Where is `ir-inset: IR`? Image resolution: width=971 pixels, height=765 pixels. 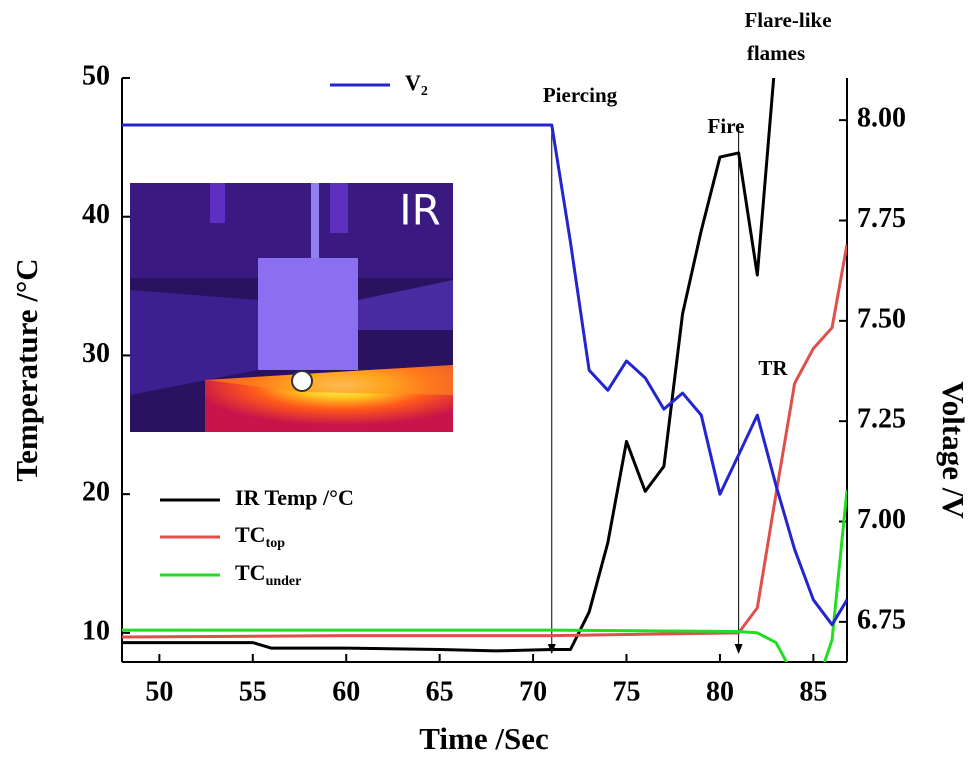 ir-inset: IR is located at coordinates (291, 307).